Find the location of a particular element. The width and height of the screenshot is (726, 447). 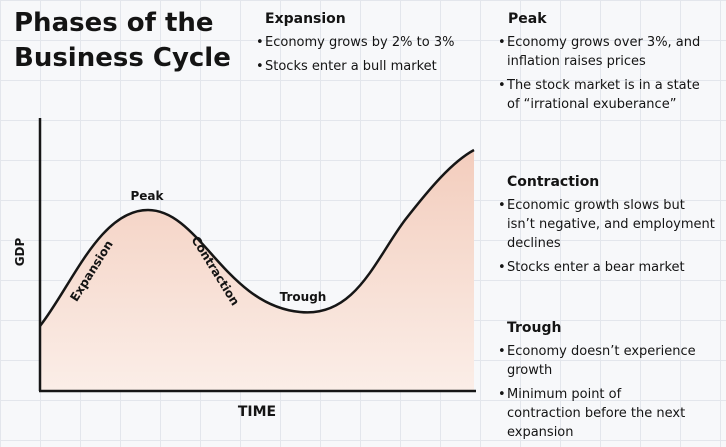

title-line-1: Phases of the is located at coordinates (114, 23).